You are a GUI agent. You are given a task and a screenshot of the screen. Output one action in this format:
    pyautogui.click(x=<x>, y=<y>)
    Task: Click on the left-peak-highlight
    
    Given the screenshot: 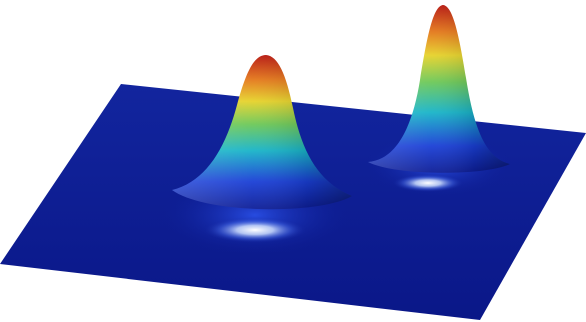 What is the action you would take?
    pyautogui.click(x=255, y=230)
    